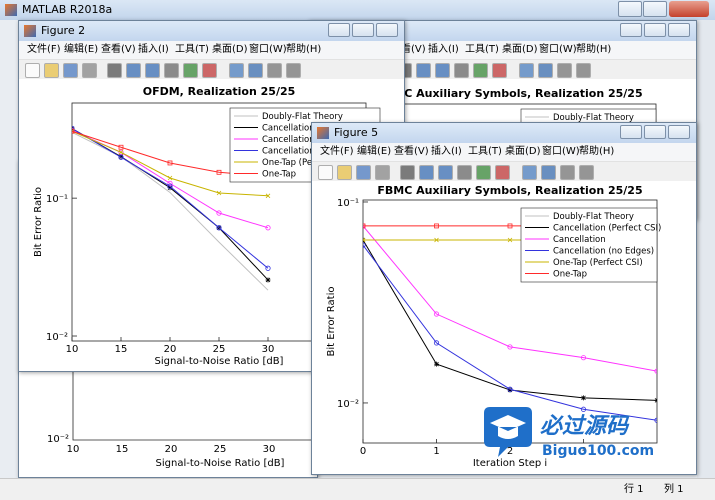 The image size is (715, 500). I want to click on chart-title: OFDM, Realization 25/25, so click(219, 91).